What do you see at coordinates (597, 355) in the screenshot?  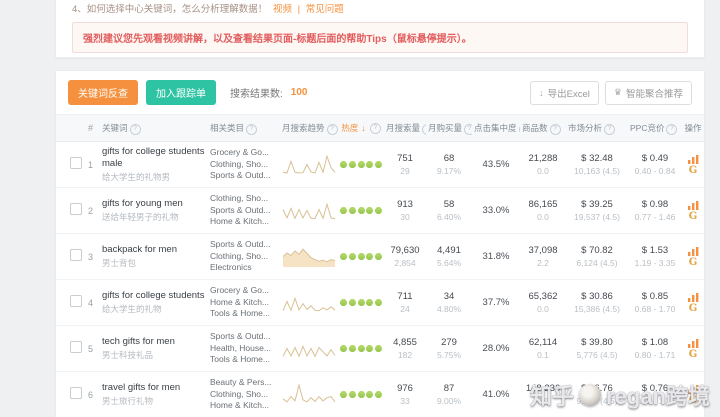 I see `market-analysis-sub-value: 5,776 (4.5)` at bounding box center [597, 355].